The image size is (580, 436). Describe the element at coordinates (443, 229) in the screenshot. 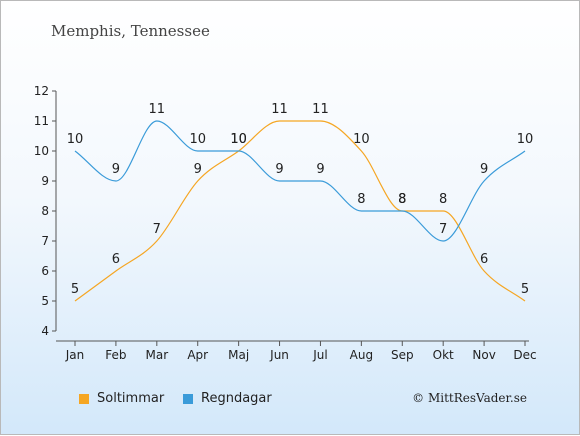

I see `data-label-rain: 7` at that location.